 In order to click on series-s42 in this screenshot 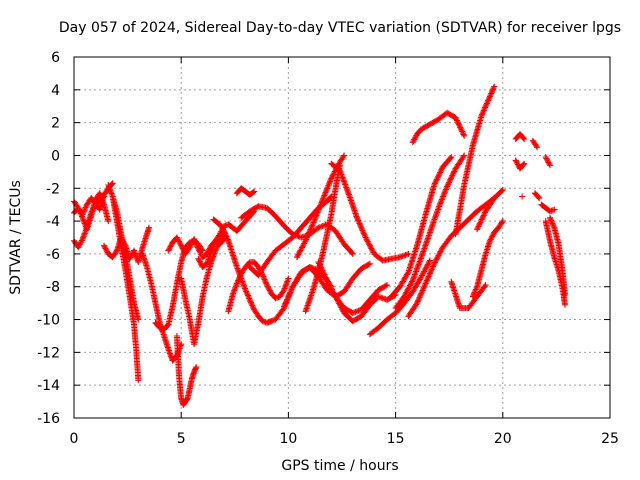, I will do `click(557, 256)`.